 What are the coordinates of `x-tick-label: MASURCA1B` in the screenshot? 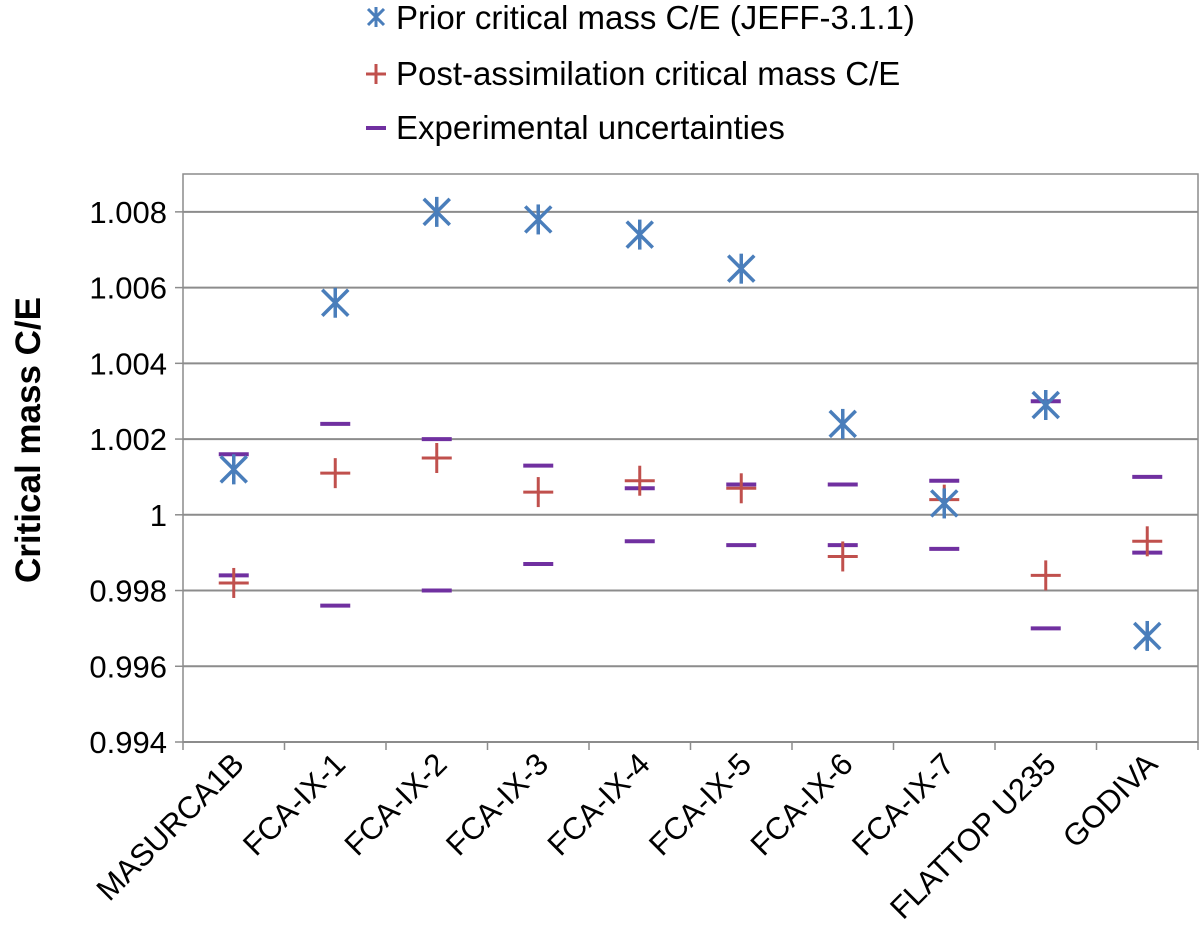 It's located at (170, 826).